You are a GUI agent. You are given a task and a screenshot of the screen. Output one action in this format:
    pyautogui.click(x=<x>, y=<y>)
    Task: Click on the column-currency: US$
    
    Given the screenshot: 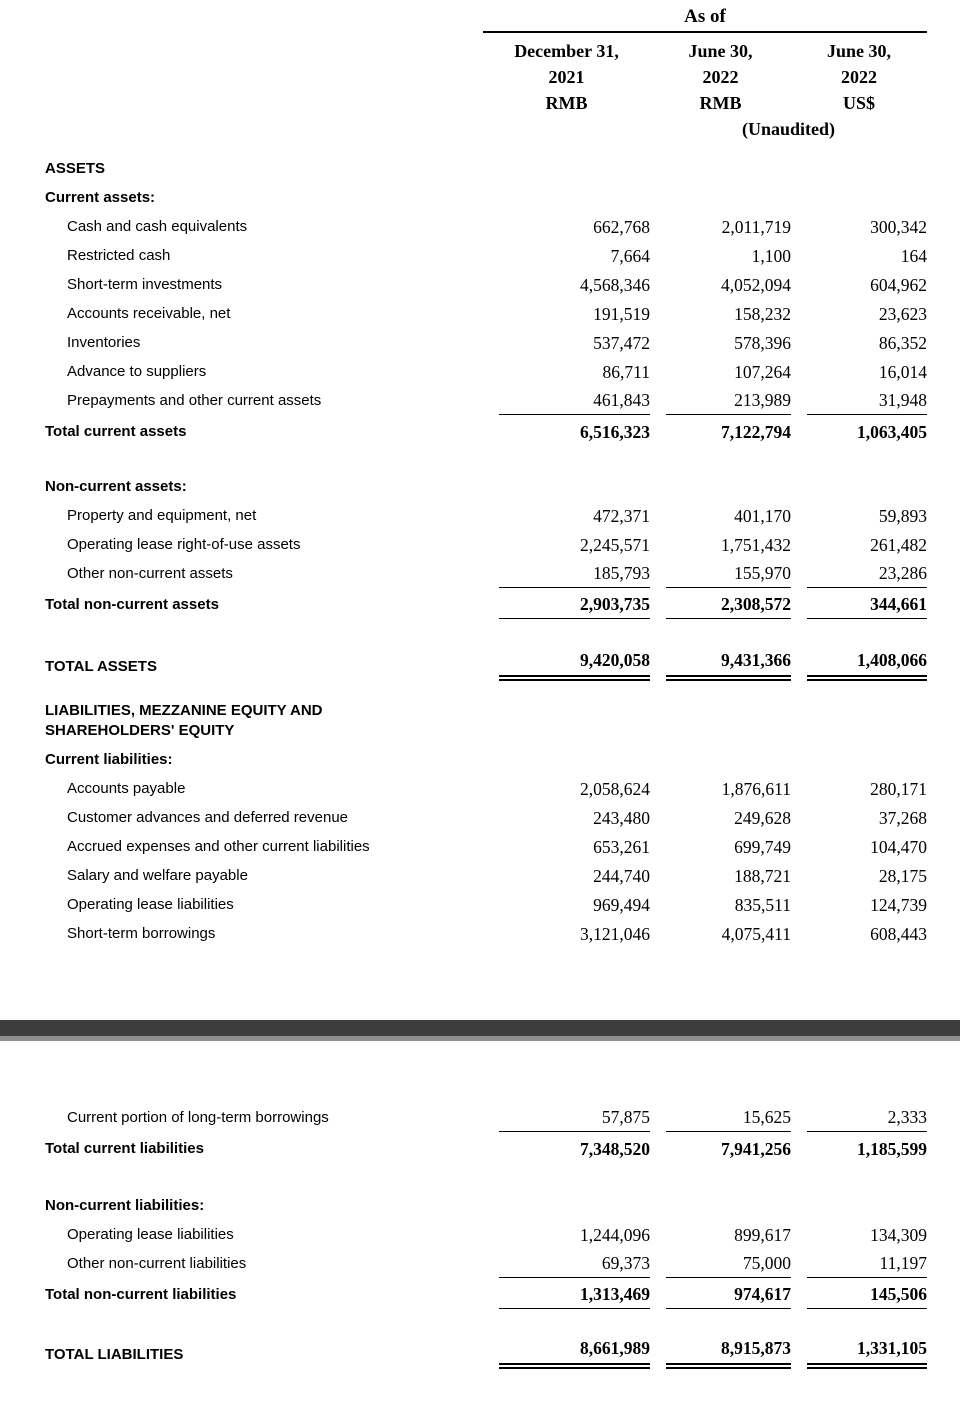 What is the action you would take?
    pyautogui.click(x=858, y=103)
    